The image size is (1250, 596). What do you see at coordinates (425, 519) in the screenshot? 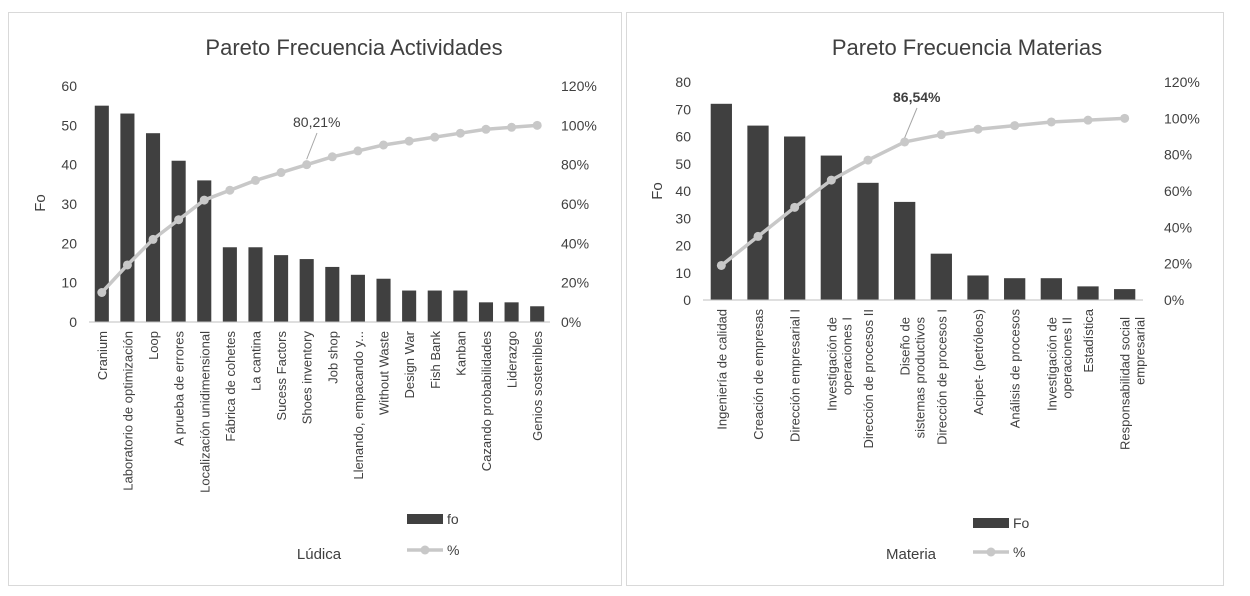
I see `legend-swatch-bar` at bounding box center [425, 519].